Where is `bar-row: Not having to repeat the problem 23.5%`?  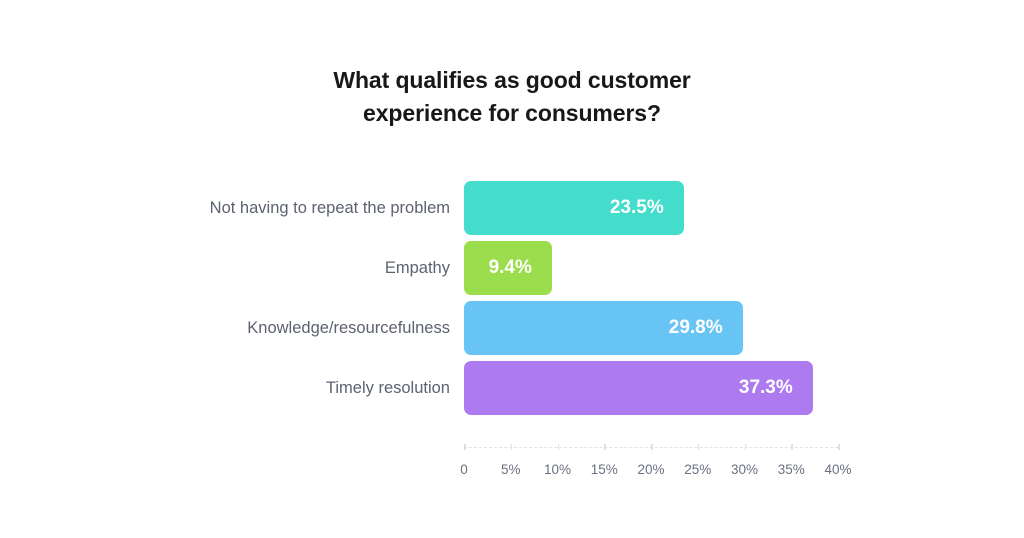 bar-row: Not having to repeat the problem 23.5% is located at coordinates (524, 208).